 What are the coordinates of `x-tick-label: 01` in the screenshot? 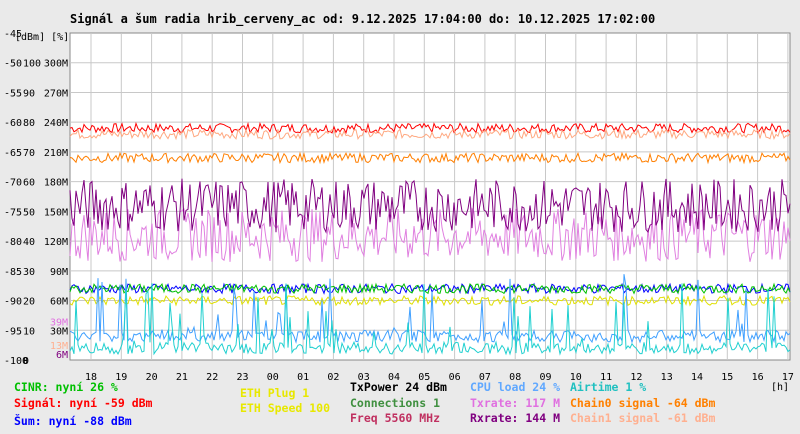 It's located at (303, 377).